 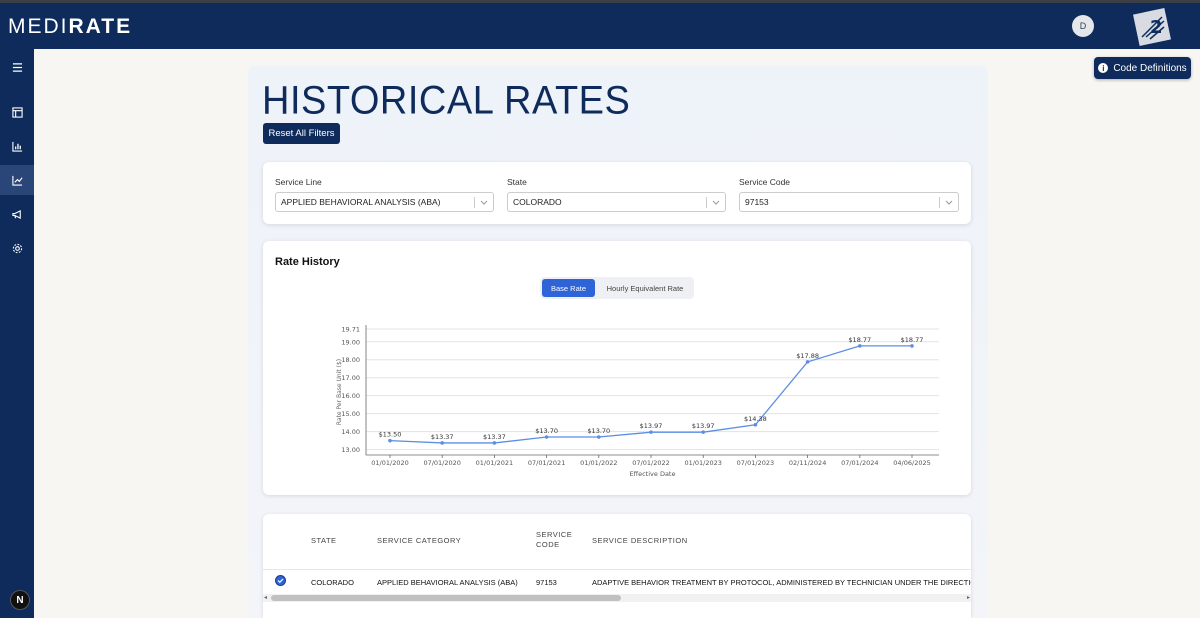 I want to click on service-code-value: 97153, so click(x=757, y=202).